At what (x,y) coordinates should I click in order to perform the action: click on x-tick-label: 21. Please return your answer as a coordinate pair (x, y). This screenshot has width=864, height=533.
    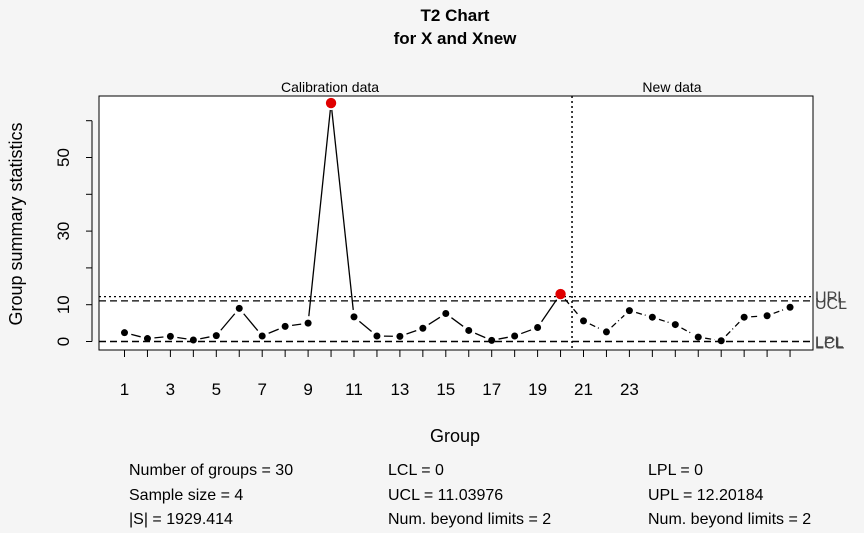
    Looking at the image, I should click on (583, 389).